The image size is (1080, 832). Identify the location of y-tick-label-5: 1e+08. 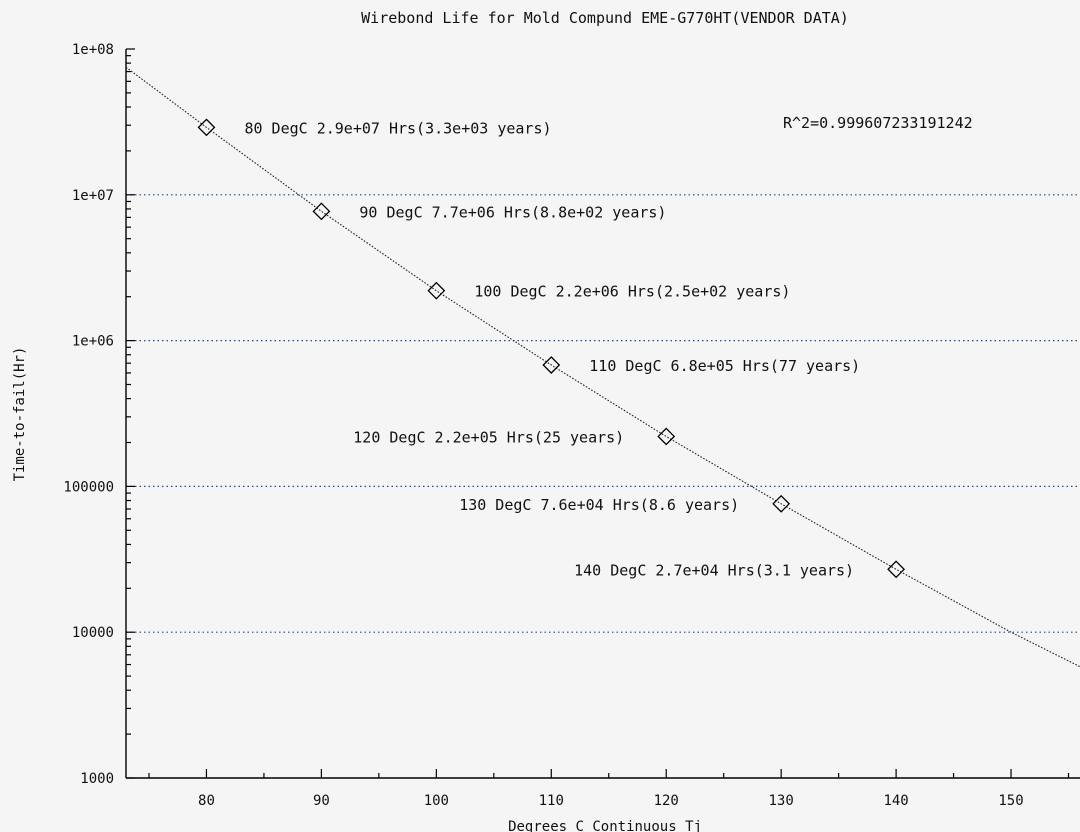
(93, 50).